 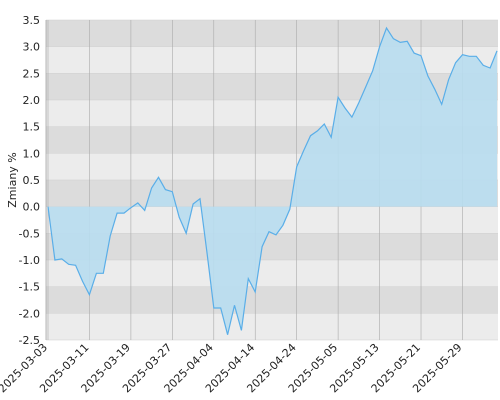 What do you see at coordinates (29, 313) in the screenshot?
I see `y-tick-label: -2.0` at bounding box center [29, 313].